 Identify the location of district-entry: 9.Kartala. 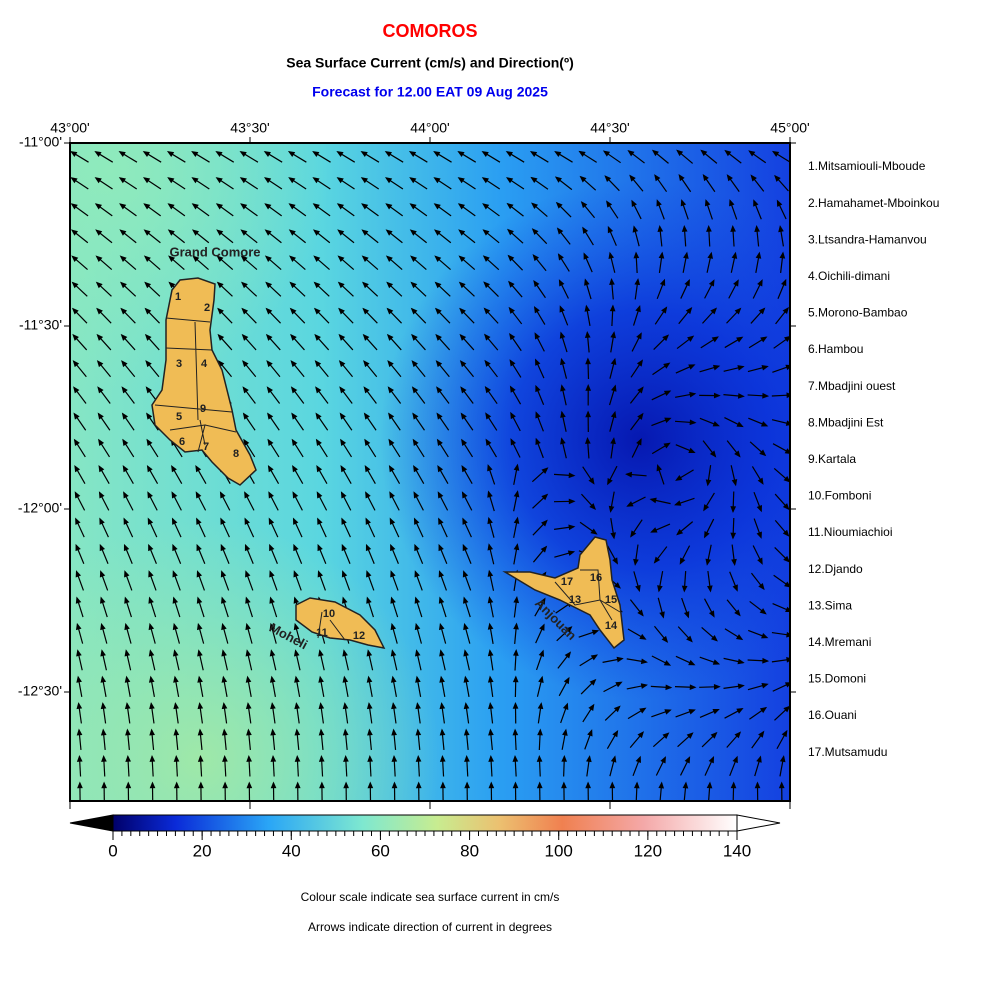
(832, 459).